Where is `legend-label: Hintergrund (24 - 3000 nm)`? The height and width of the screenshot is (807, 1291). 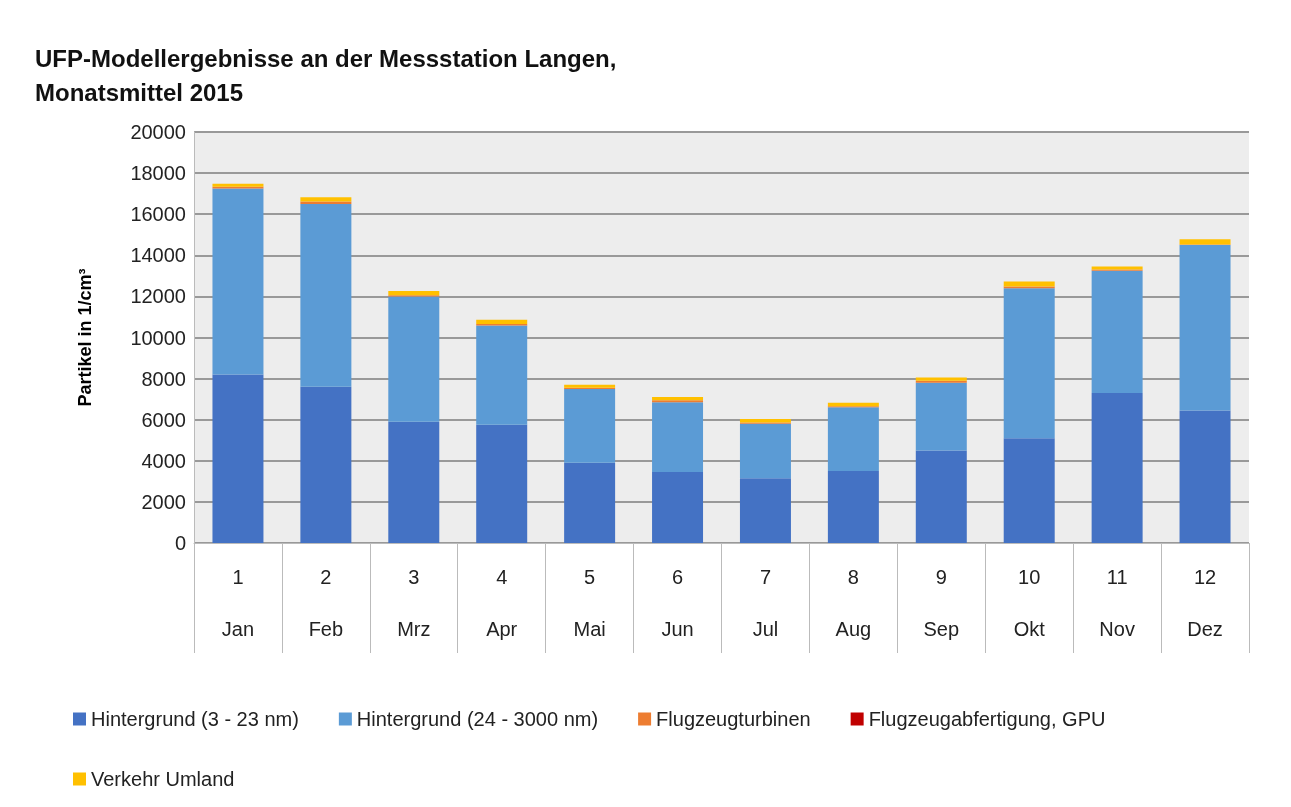
legend-label: Hintergrund (24 - 3000 nm) is located at coordinates (477, 719).